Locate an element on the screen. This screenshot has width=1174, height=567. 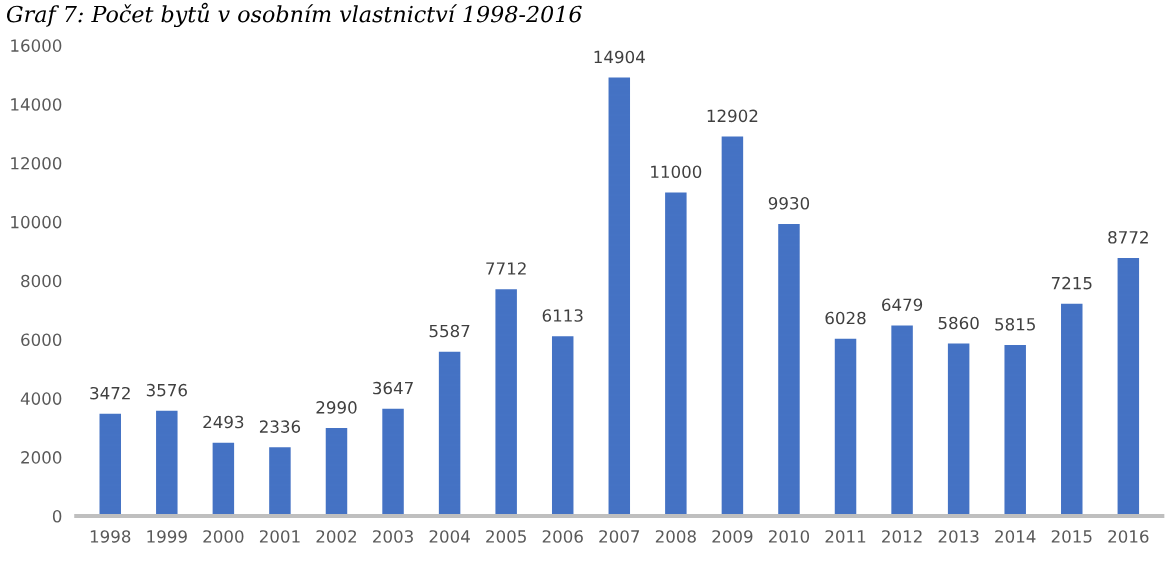
x-tick-label: 2000 is located at coordinates (223, 536).